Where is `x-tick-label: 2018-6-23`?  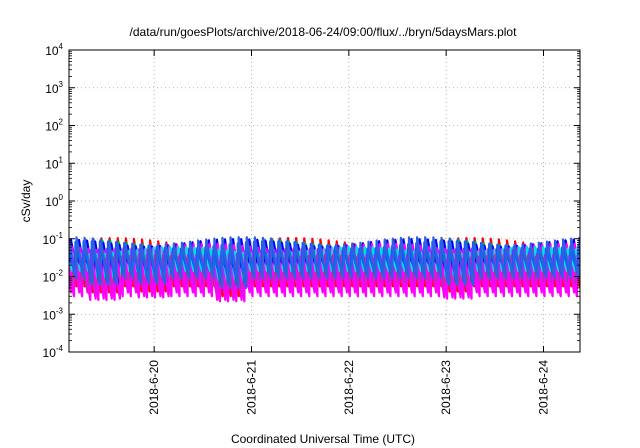 x-tick-label: 2018-6-23 is located at coordinates (446, 387).